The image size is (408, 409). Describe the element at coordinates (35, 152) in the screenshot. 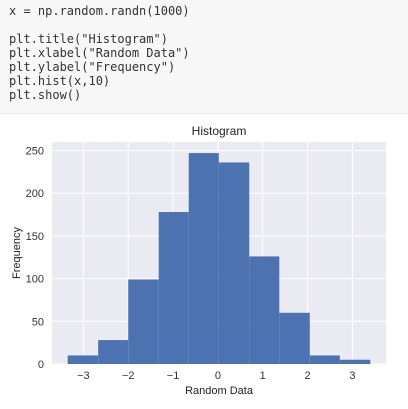

I see `y-tick-label: 250` at that location.